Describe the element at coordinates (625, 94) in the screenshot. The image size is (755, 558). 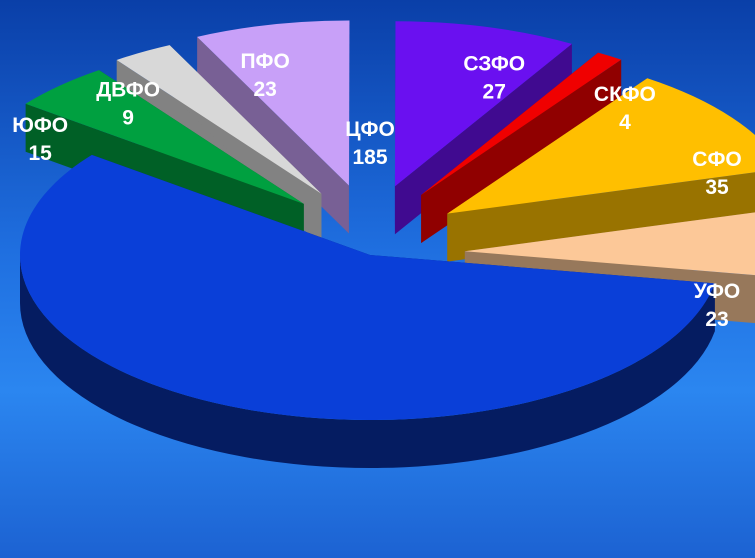
I see `data-label-скфо-name: СКФО` at that location.